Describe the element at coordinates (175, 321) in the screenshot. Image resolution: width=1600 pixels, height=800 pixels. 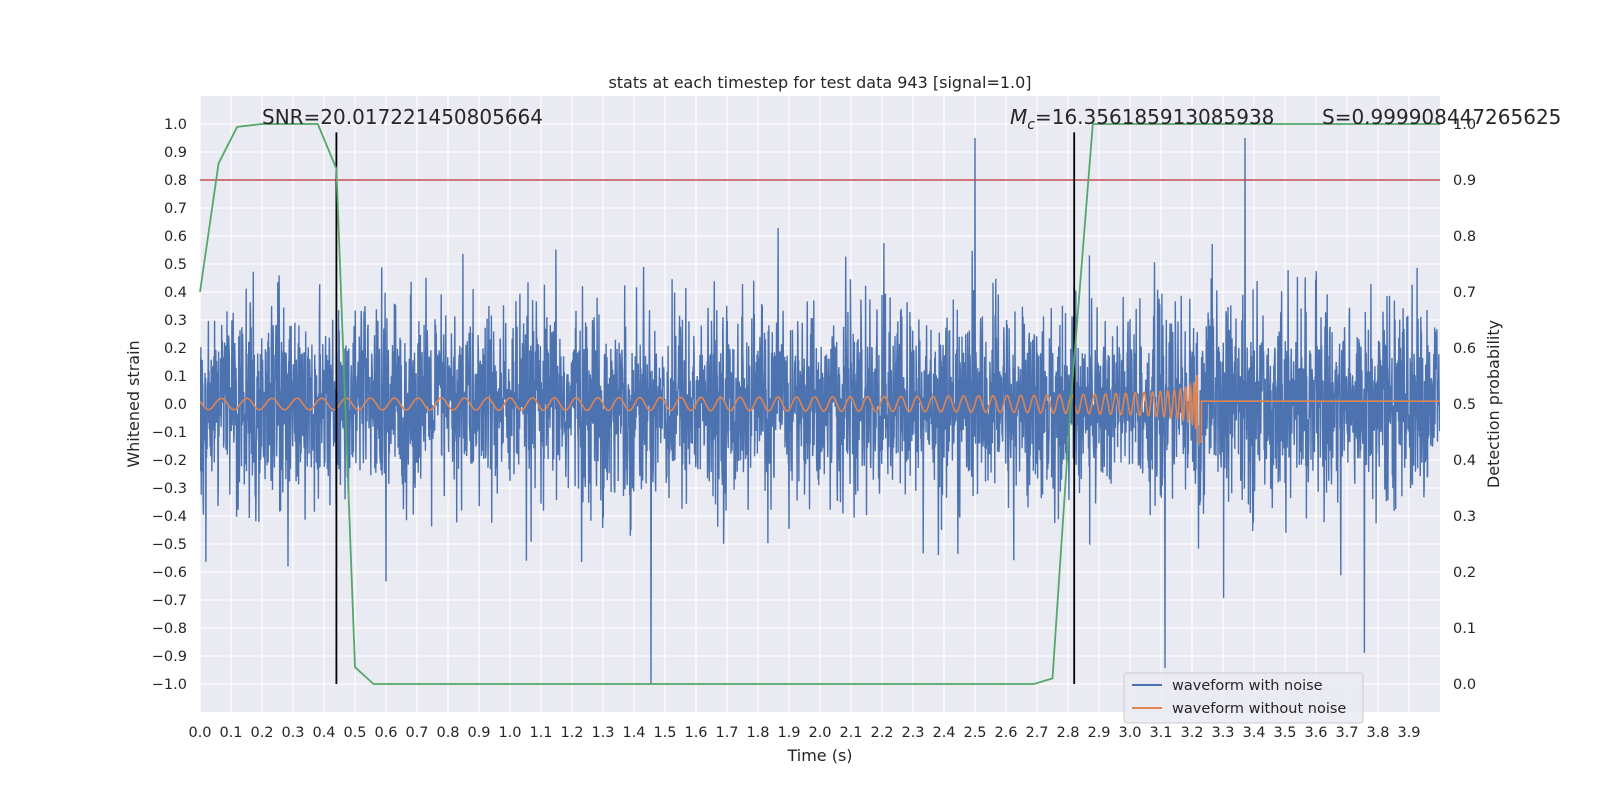
I see `y-tick-label: 0.3` at that location.